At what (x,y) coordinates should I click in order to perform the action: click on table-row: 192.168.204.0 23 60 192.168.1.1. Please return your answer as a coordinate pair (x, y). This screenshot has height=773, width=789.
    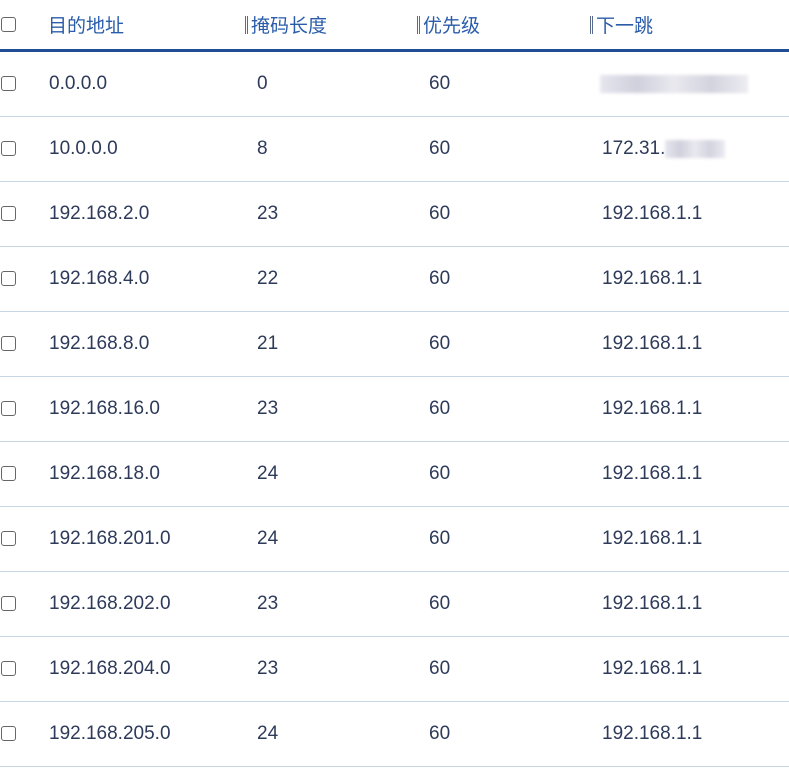
    Looking at the image, I should click on (394, 669).